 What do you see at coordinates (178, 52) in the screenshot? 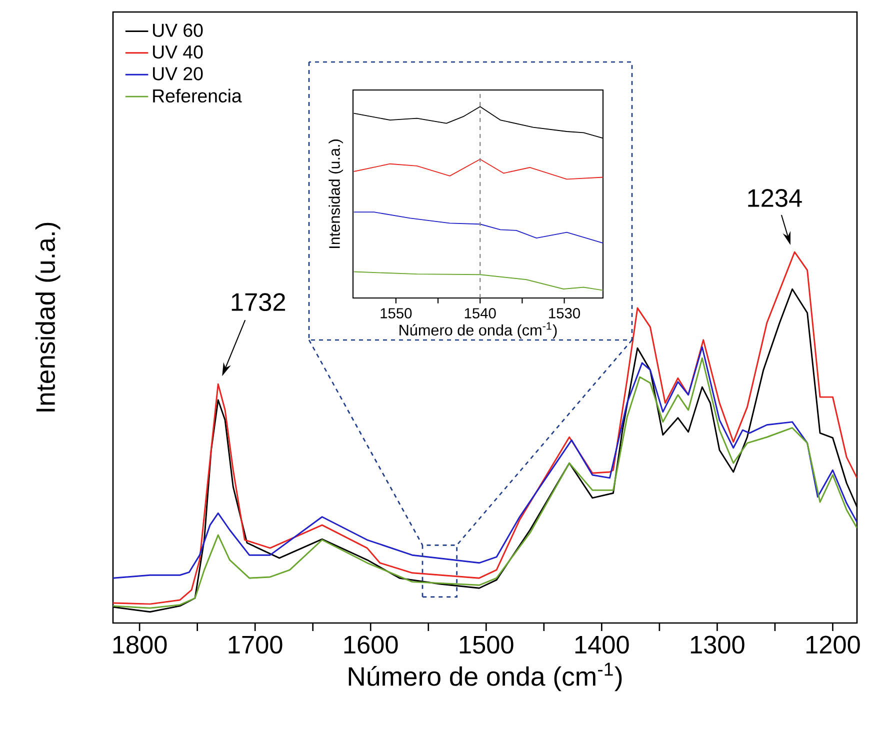
I see `legend-label: UV 40` at bounding box center [178, 52].